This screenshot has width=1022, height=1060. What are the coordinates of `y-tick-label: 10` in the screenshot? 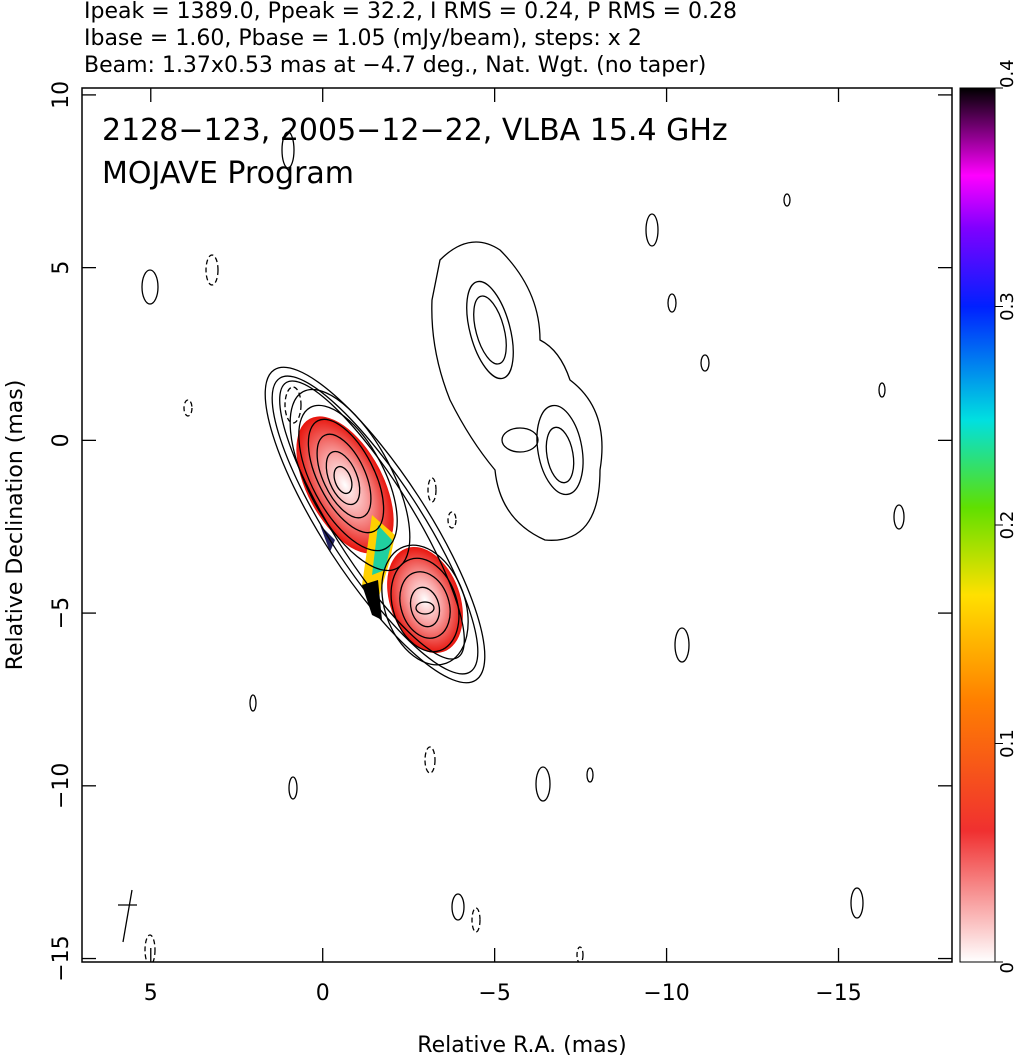 It's located at (61, 95).